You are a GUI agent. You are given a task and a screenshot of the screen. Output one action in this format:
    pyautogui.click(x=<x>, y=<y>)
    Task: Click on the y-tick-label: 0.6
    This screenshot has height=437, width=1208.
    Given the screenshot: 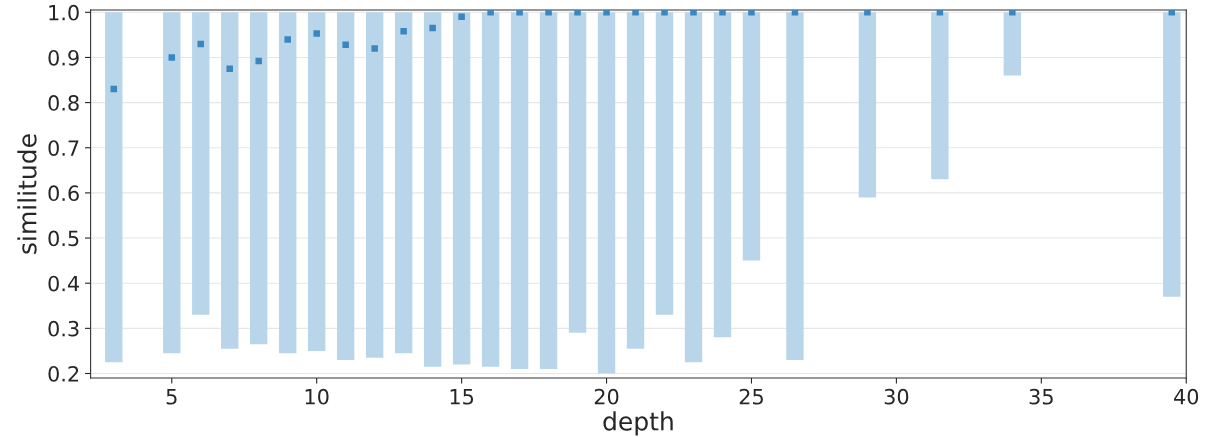 What is the action you would take?
    pyautogui.click(x=63, y=193)
    